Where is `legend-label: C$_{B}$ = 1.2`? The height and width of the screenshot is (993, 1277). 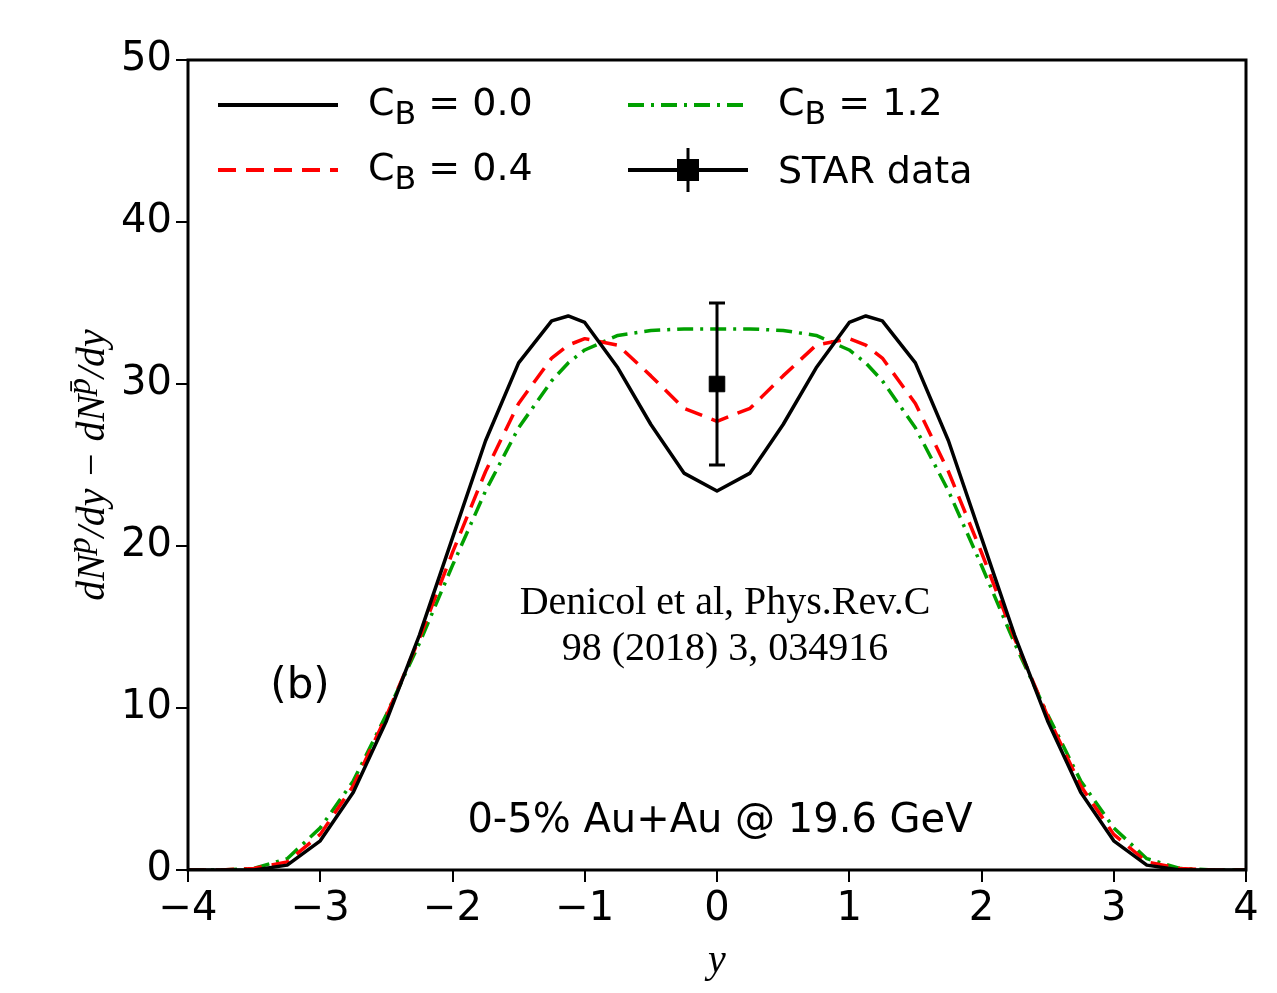
legend-label: C$_{B}$ = 1.2 is located at coordinates (860, 105).